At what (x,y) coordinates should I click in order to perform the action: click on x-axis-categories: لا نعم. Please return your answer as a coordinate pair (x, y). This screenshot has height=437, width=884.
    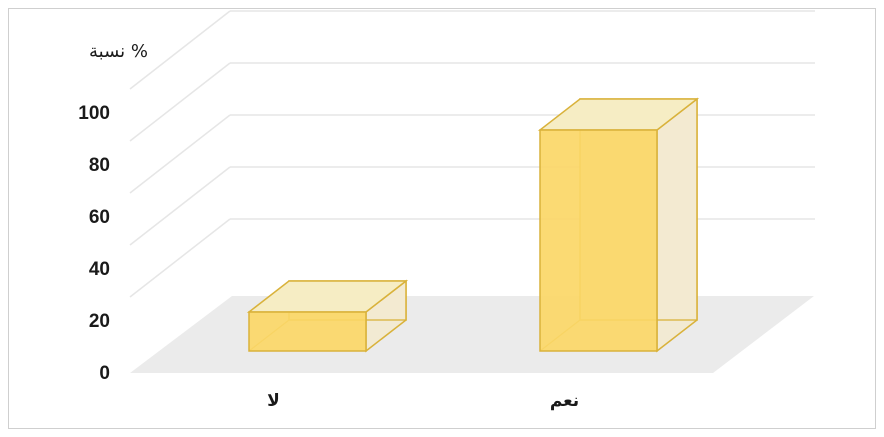
    Looking at the image, I should click on (423, 401).